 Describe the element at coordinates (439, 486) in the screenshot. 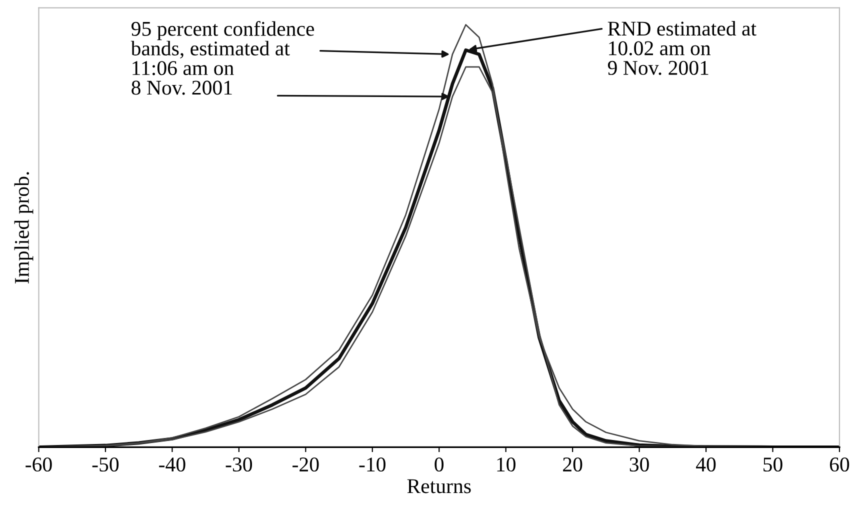

I see `x-axis-title: Returns` at that location.